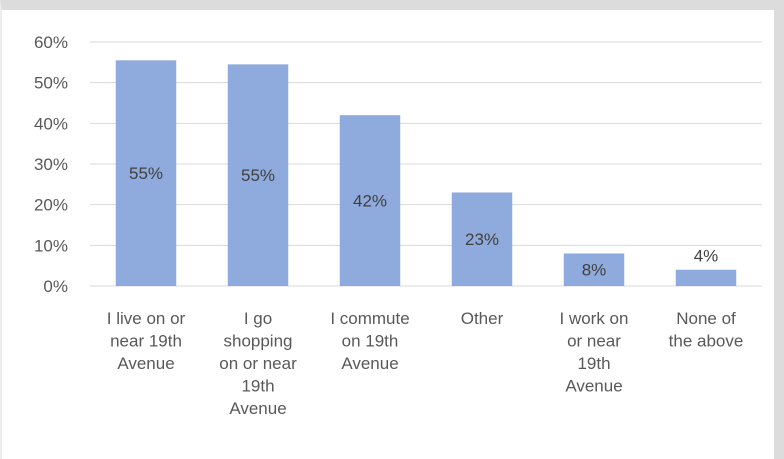  What do you see at coordinates (369, 318) in the screenshot?
I see `category-label-line: I commute` at bounding box center [369, 318].